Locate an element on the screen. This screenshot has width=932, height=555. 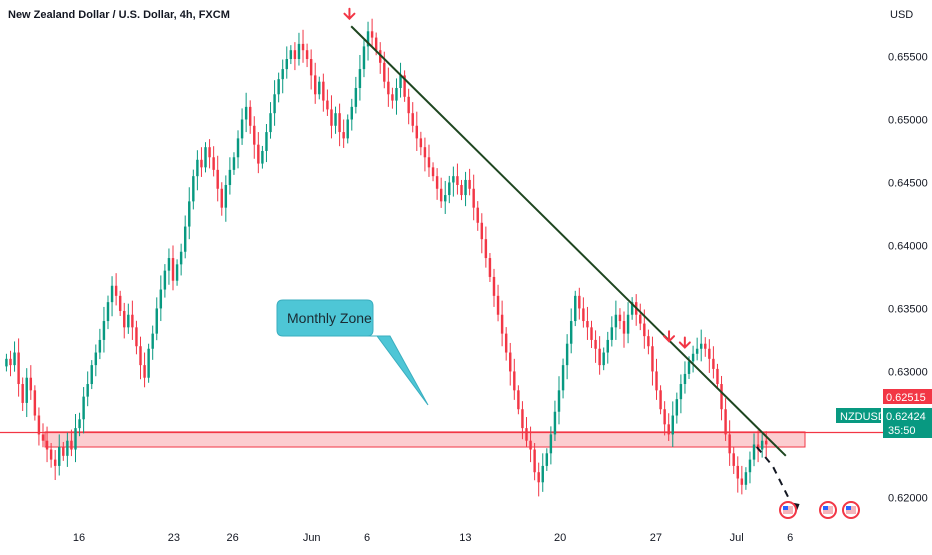
y-tick-label: 0.63500 is located at coordinates (908, 309).